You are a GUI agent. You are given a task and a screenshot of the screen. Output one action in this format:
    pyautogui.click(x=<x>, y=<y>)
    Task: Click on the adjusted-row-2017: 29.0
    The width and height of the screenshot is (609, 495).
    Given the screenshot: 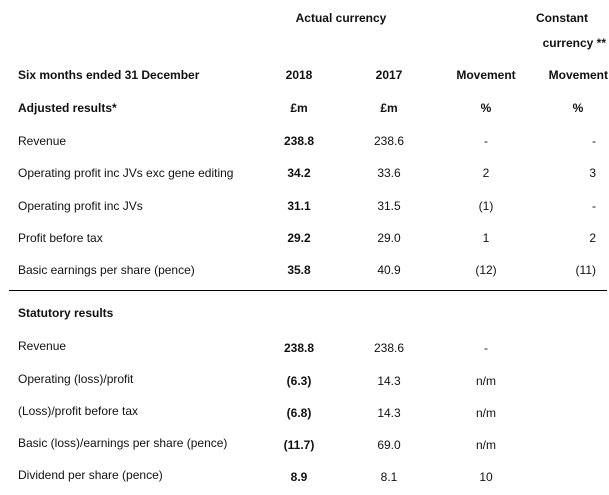 What is the action you would take?
    pyautogui.click(x=389, y=238)
    